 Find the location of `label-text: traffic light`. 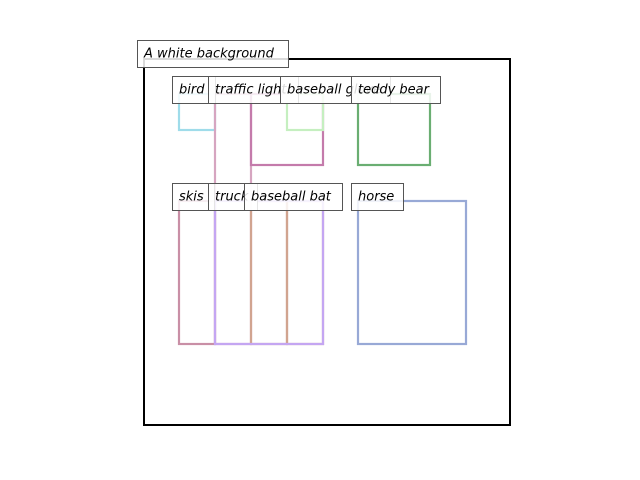

label-text: traffic light is located at coordinates (251, 90).